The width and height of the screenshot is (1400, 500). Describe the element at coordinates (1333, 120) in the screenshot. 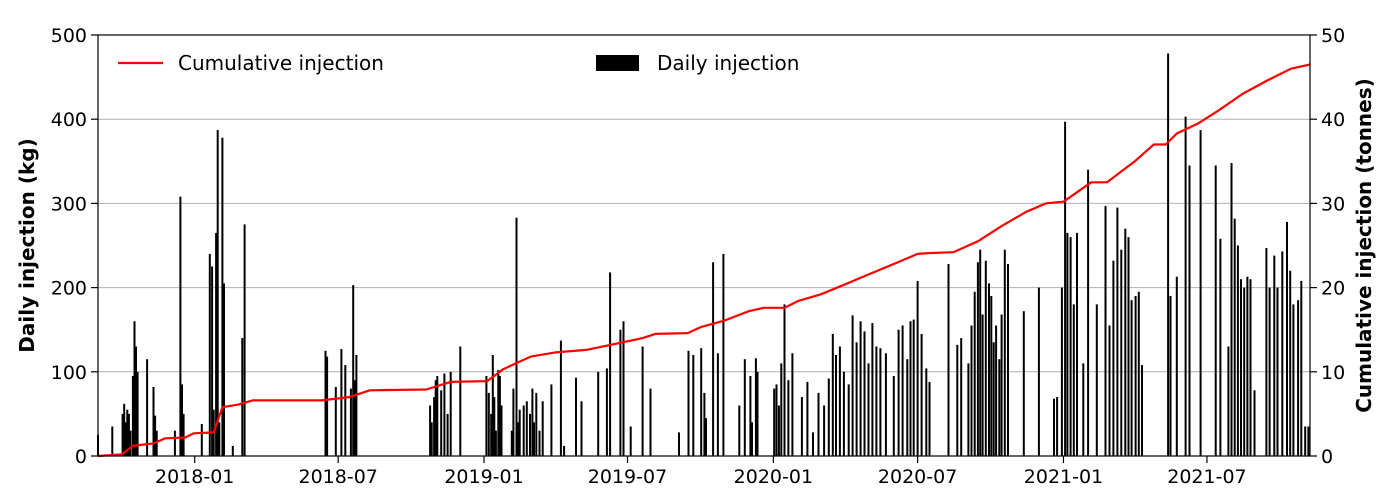

I see `right-y-tick-label: 40` at that location.